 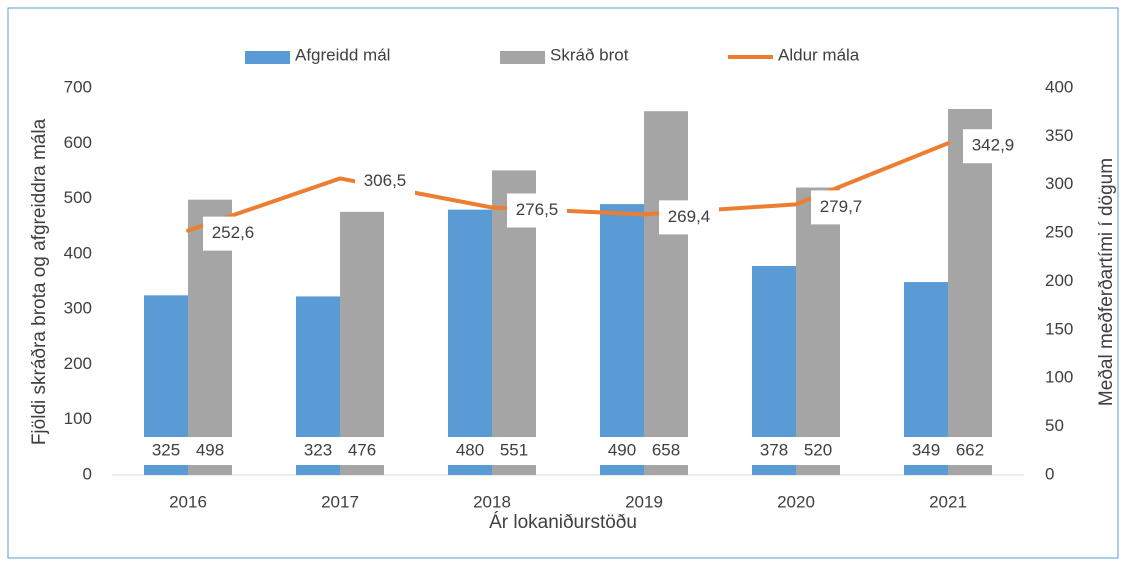 I want to click on y2-tick-label: 150, so click(x=1059, y=328).